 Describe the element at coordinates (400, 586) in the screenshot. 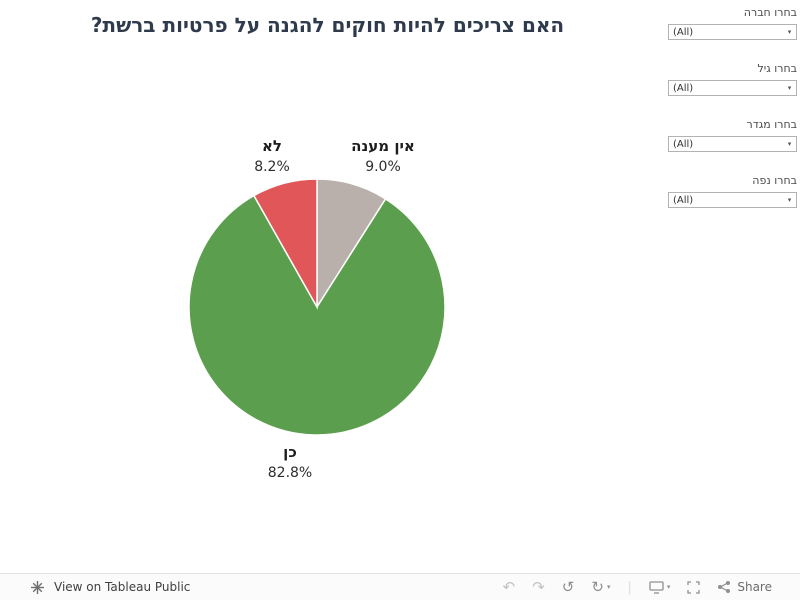

I see `tableau-toolbar: View on Tableau Public ↶ ↷ ↺ ↻ ▾ | ▾` at that location.